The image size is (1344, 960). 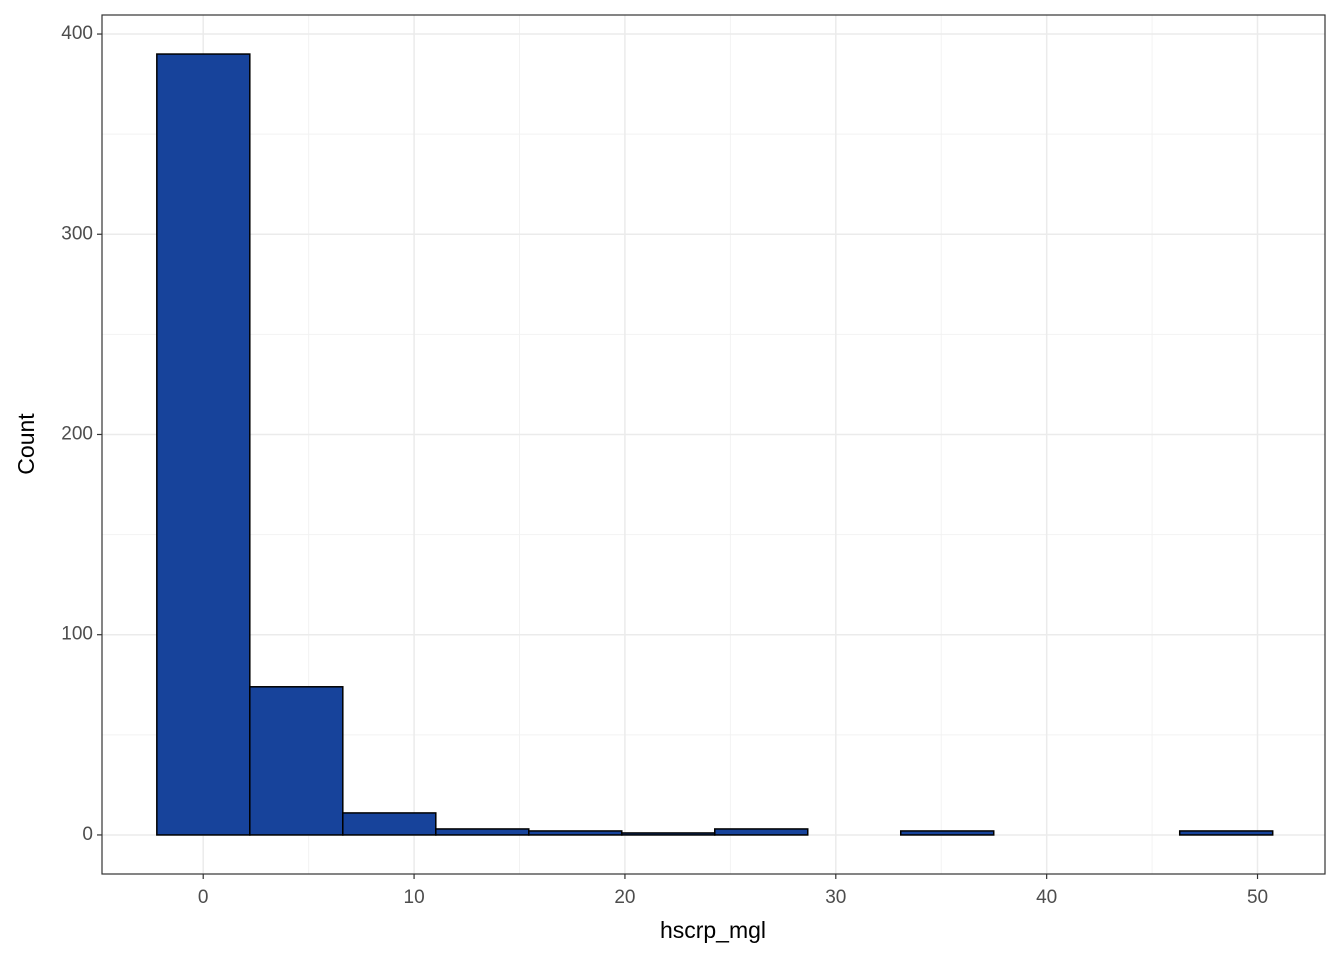 I want to click on x-tick-label: 0, so click(x=203, y=897).